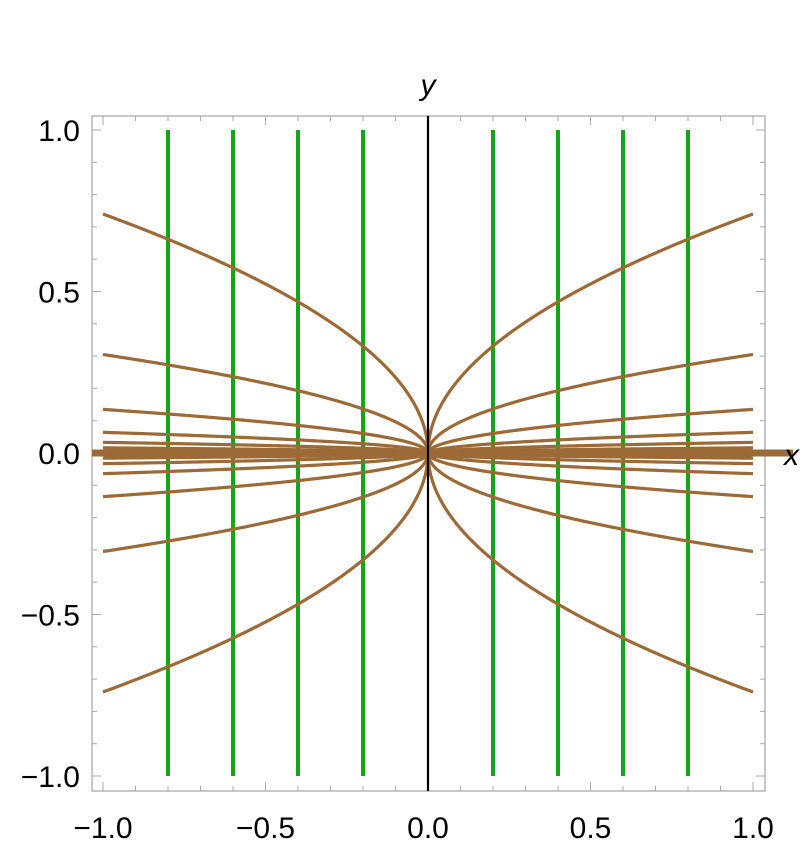  What do you see at coordinates (591, 828) in the screenshot?
I see `x-tick-label: 0.5` at bounding box center [591, 828].